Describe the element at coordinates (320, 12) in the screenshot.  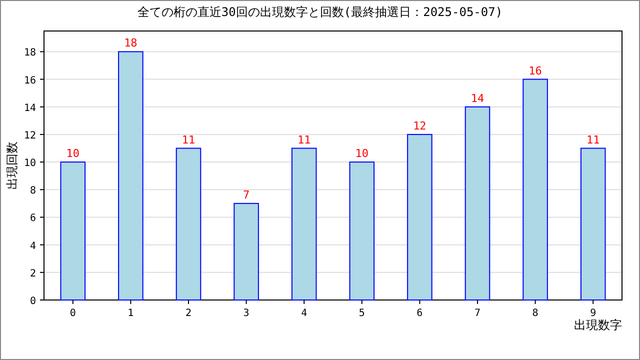
I see `chart-title: 全ての桁の直近30回の出現数字と回数(最終抽選日：2025-05-07)` at that location.